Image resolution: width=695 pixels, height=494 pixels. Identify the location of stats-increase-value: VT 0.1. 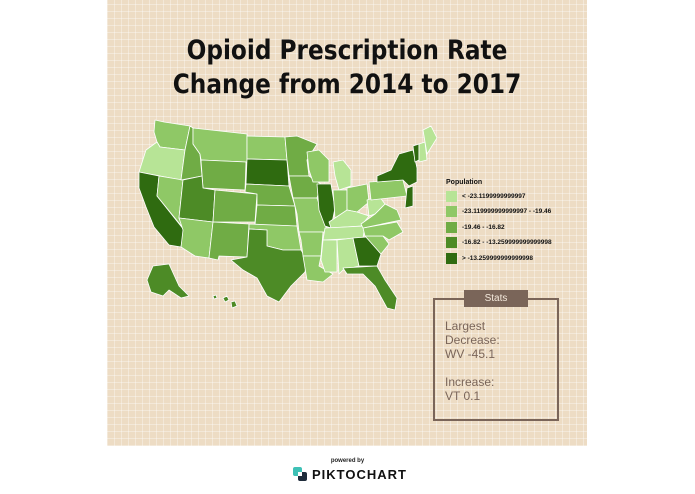
(463, 396).